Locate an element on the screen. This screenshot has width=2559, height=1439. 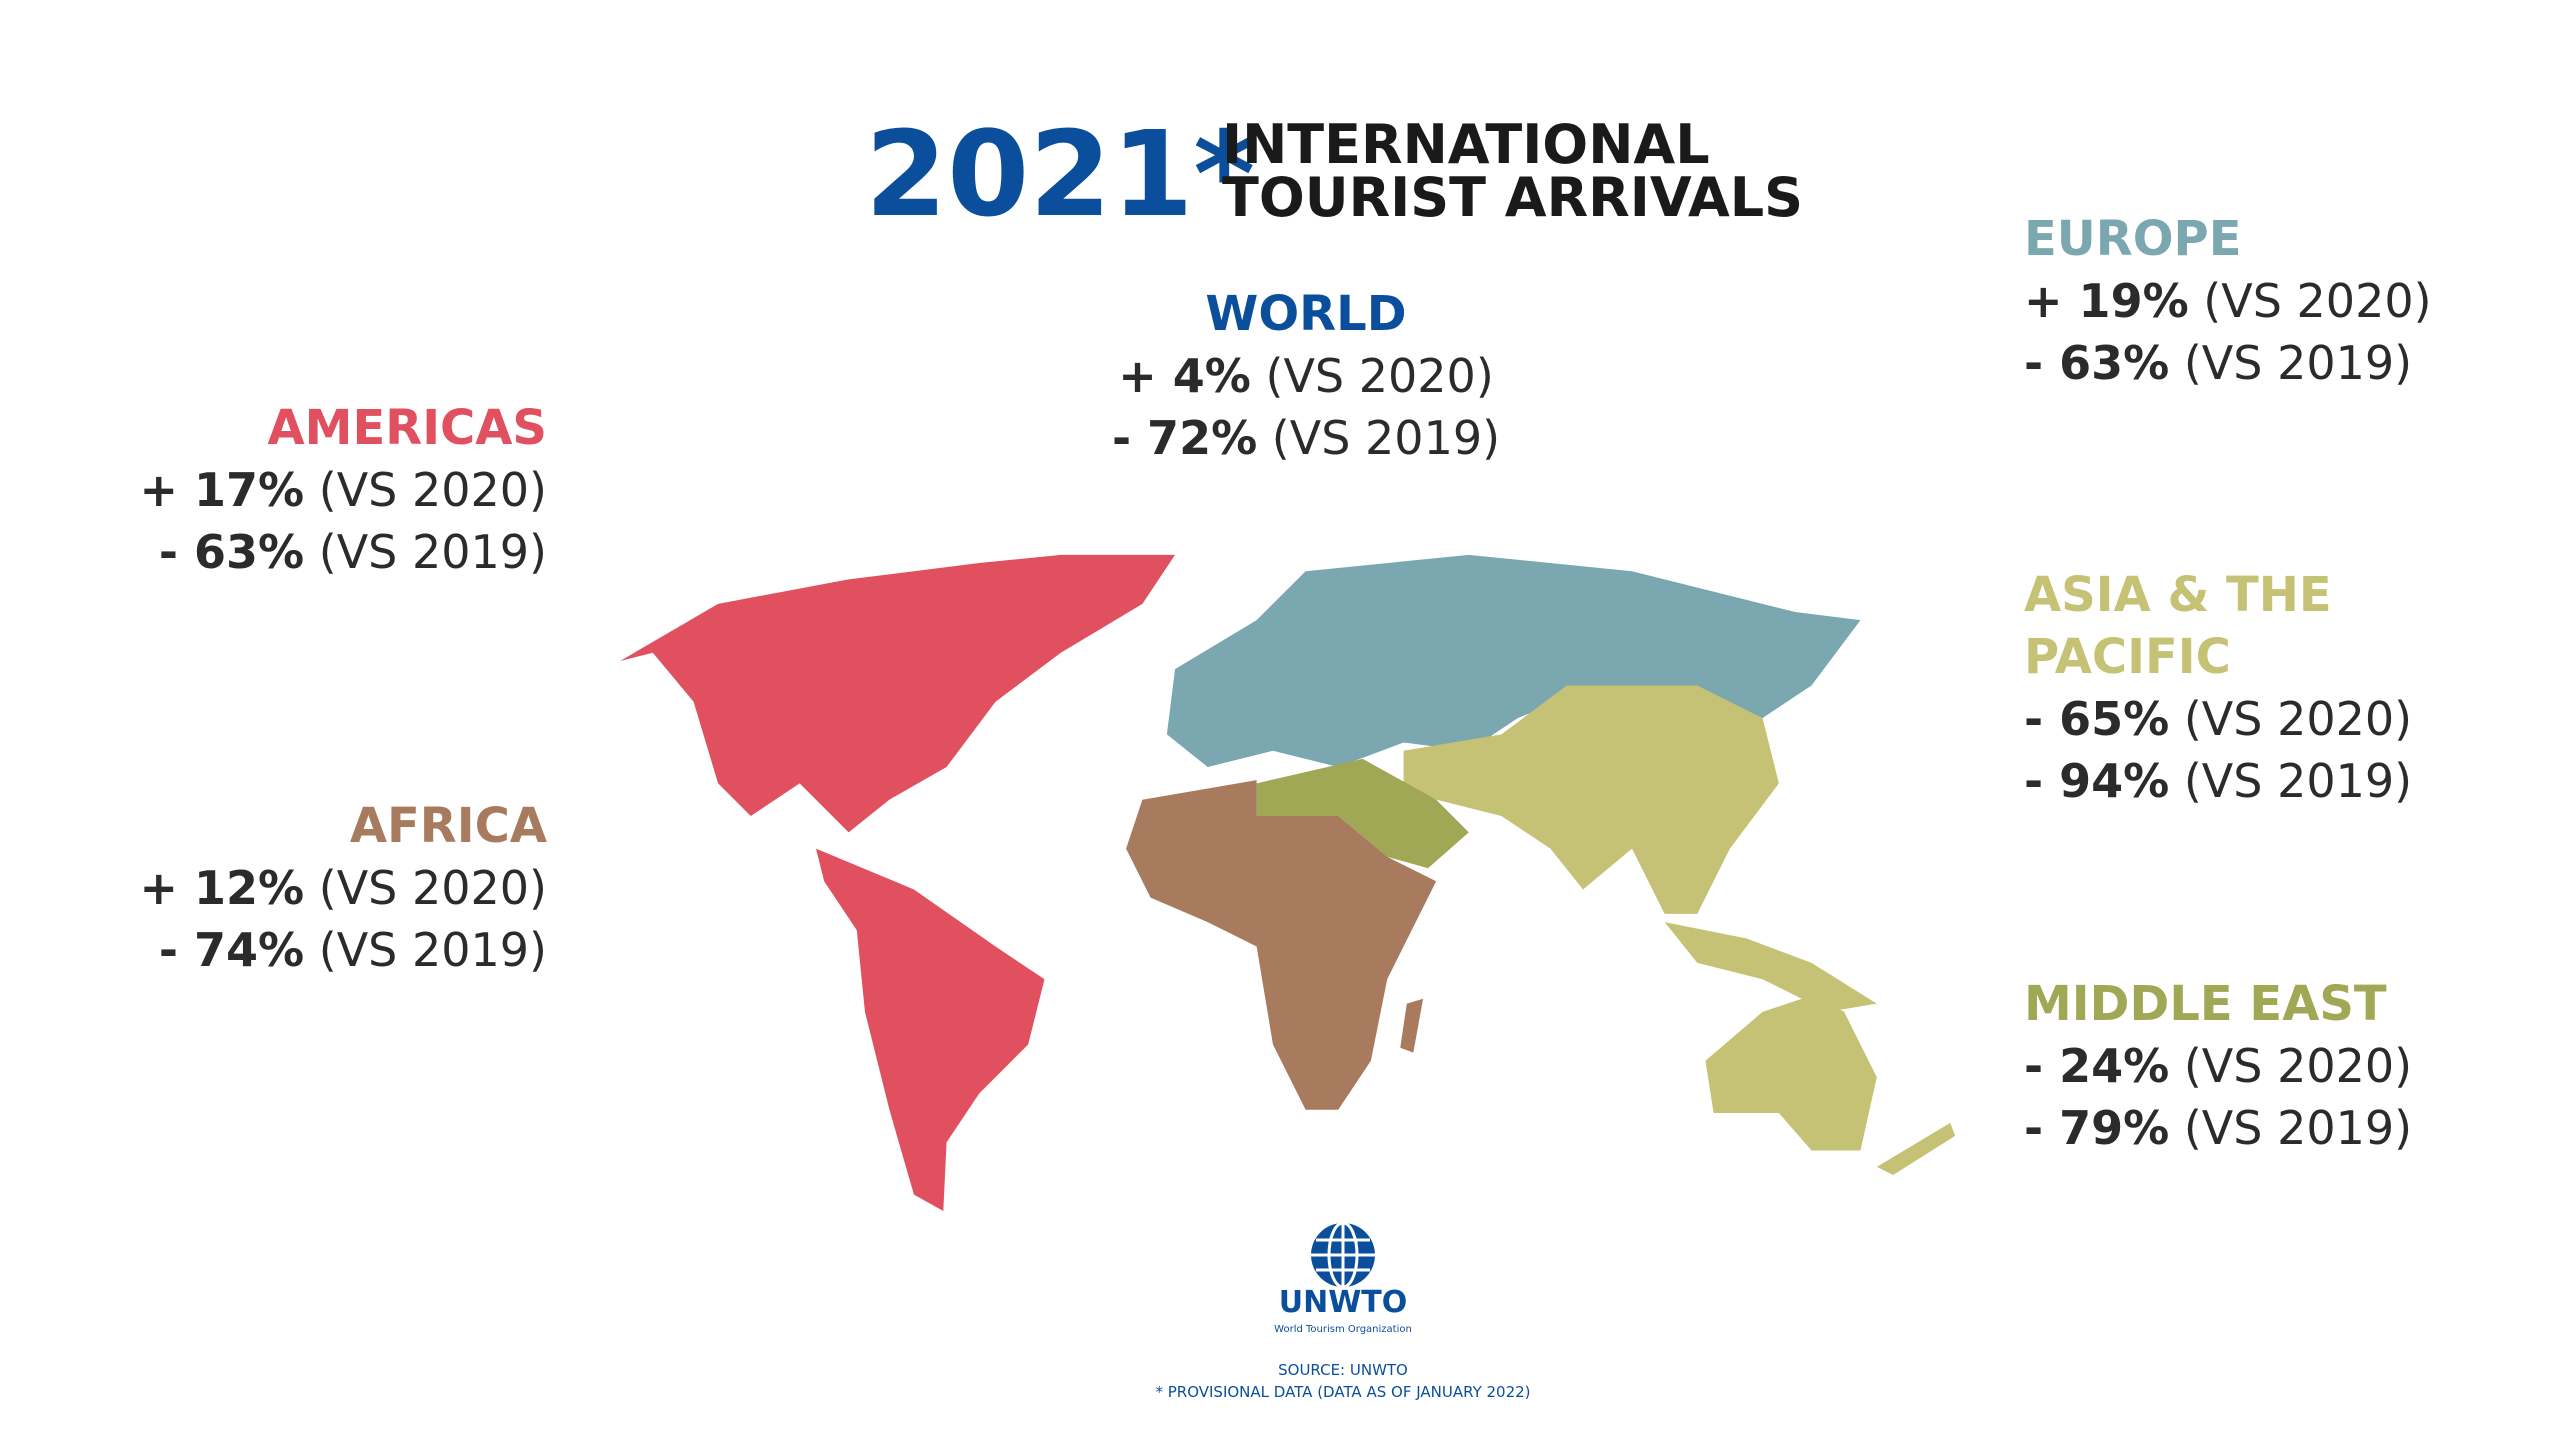
region-stat: - 65% (VS 2020) is located at coordinates (2218, 719).